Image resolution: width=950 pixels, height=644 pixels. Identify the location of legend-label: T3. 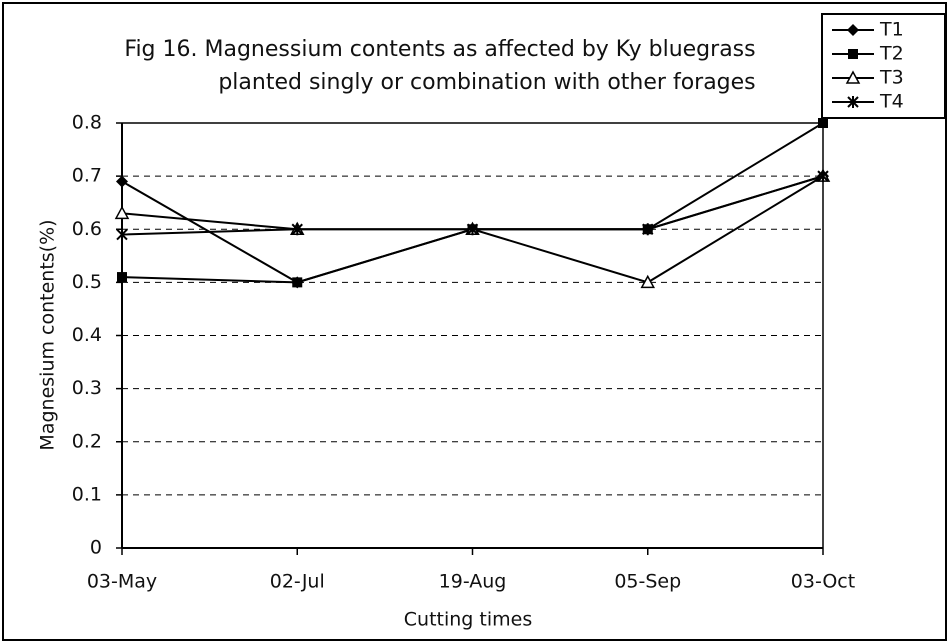
(891, 78).